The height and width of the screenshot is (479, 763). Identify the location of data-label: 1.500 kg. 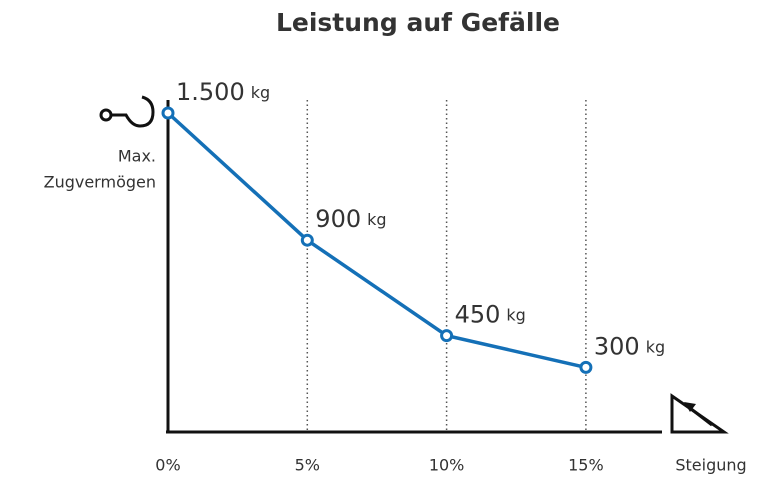
(223, 92).